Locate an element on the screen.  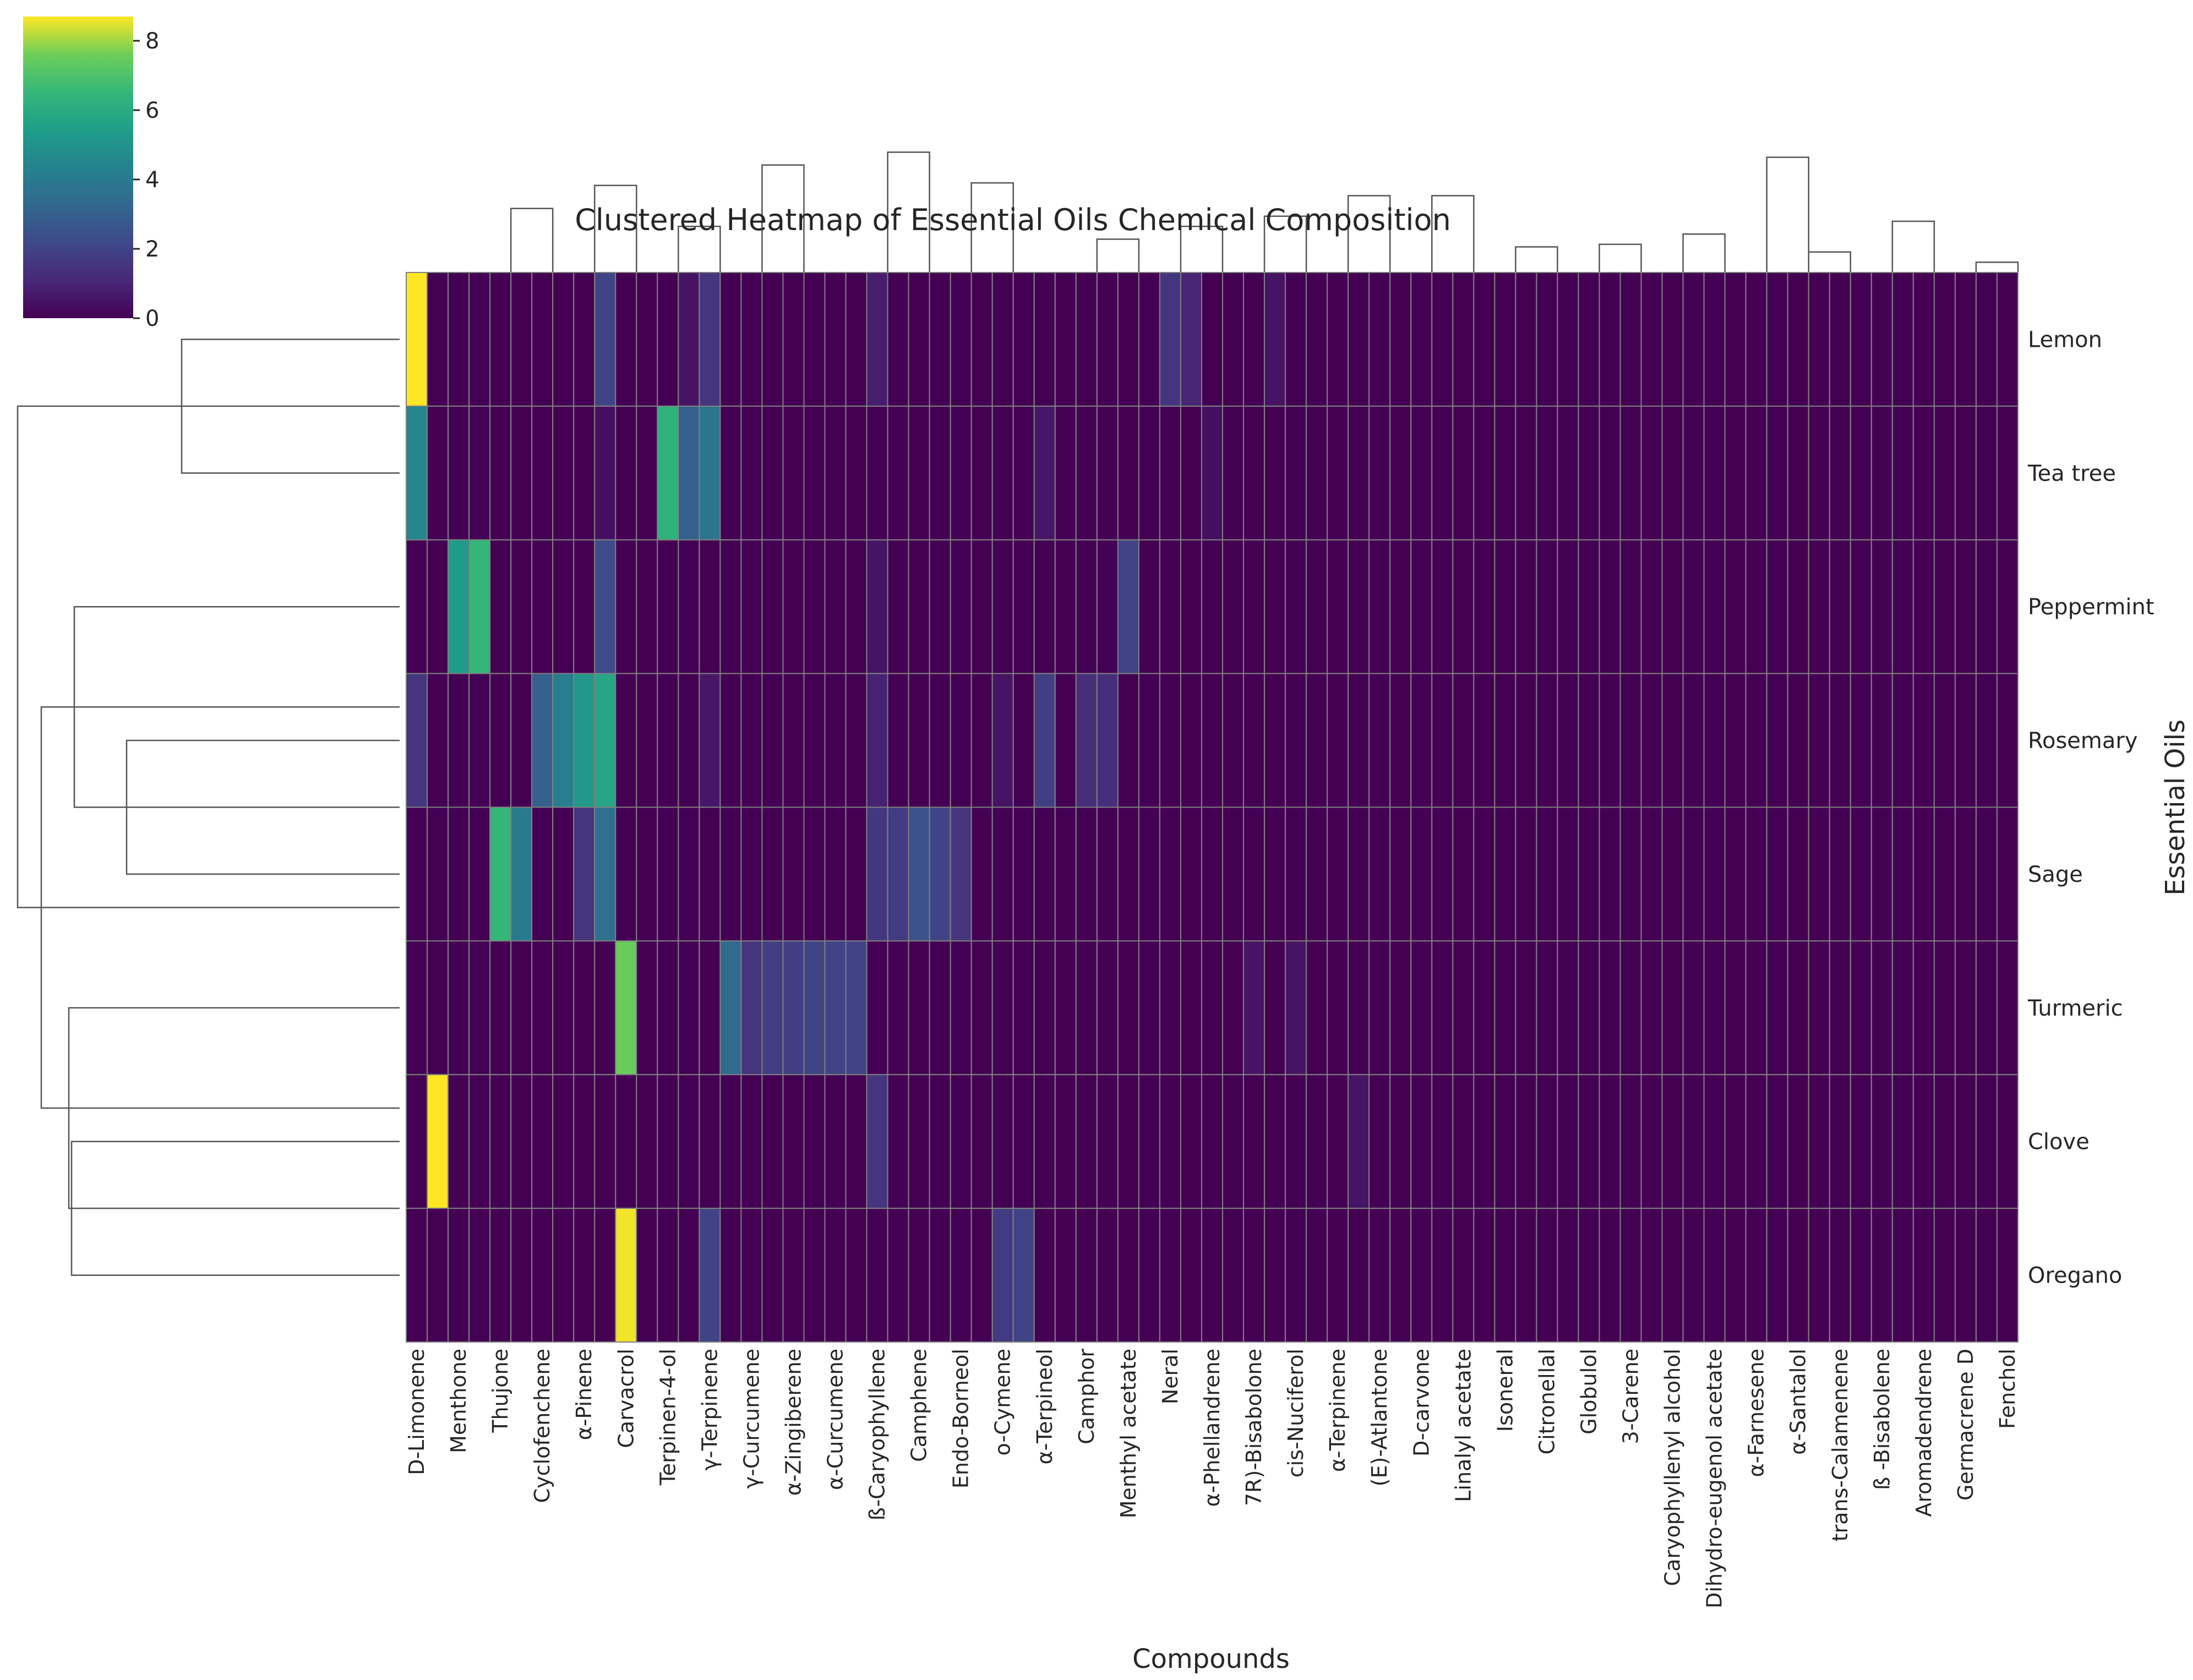
column-label: D-carvone is located at coordinates (1421, 1403).